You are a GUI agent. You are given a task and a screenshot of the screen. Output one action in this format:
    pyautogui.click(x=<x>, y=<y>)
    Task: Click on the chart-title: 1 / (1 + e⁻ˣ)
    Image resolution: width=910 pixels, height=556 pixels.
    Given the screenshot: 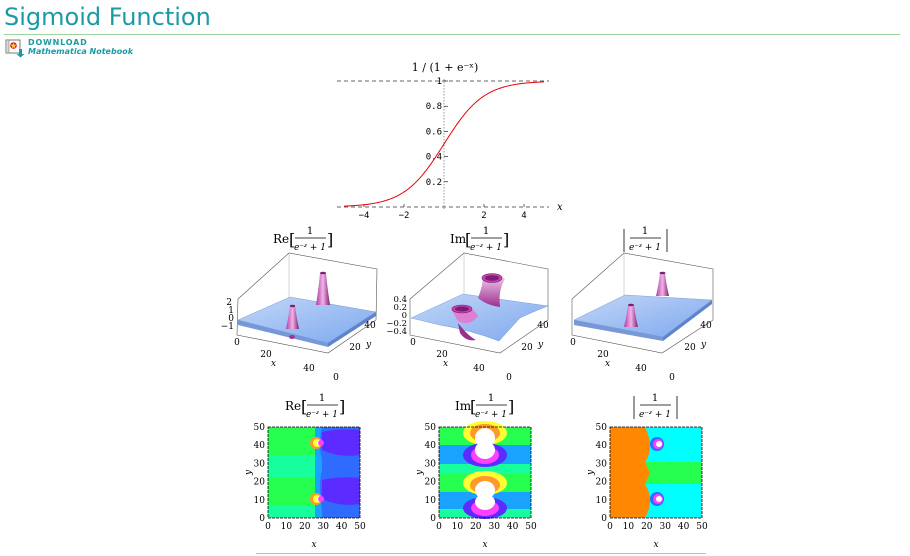 What is the action you would take?
    pyautogui.click(x=445, y=67)
    